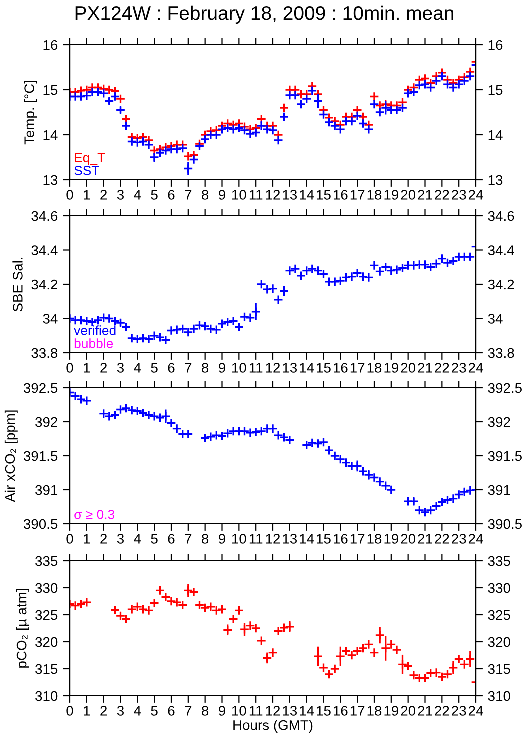 This screenshot has width=529, height=739. I want to click on y2-tick-label: 13, so click(495, 180).